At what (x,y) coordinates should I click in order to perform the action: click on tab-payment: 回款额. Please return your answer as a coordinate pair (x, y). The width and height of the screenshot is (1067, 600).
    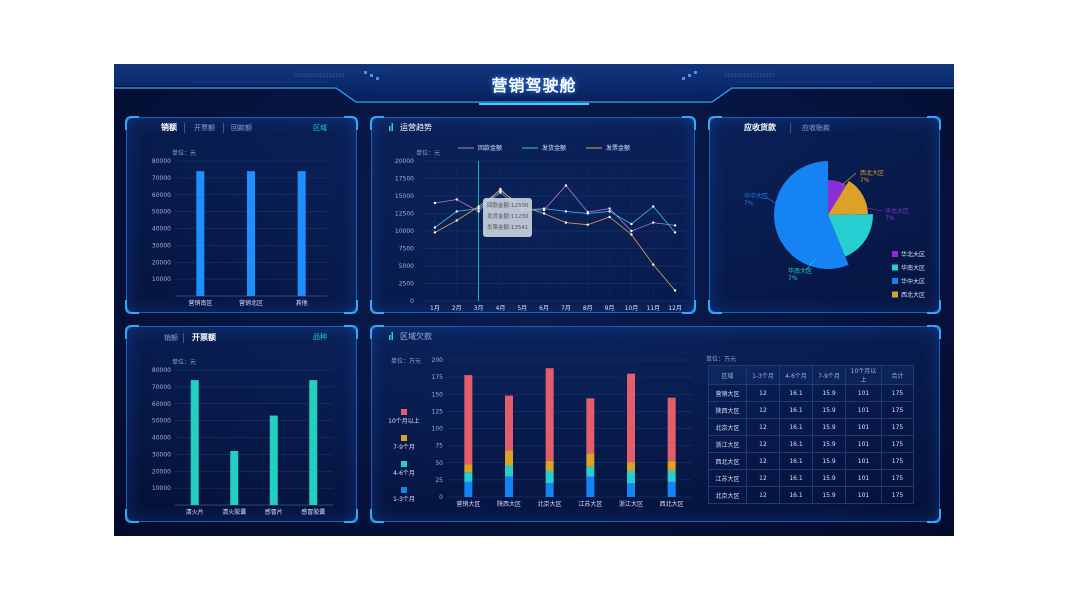
    Looking at the image, I should click on (241, 128).